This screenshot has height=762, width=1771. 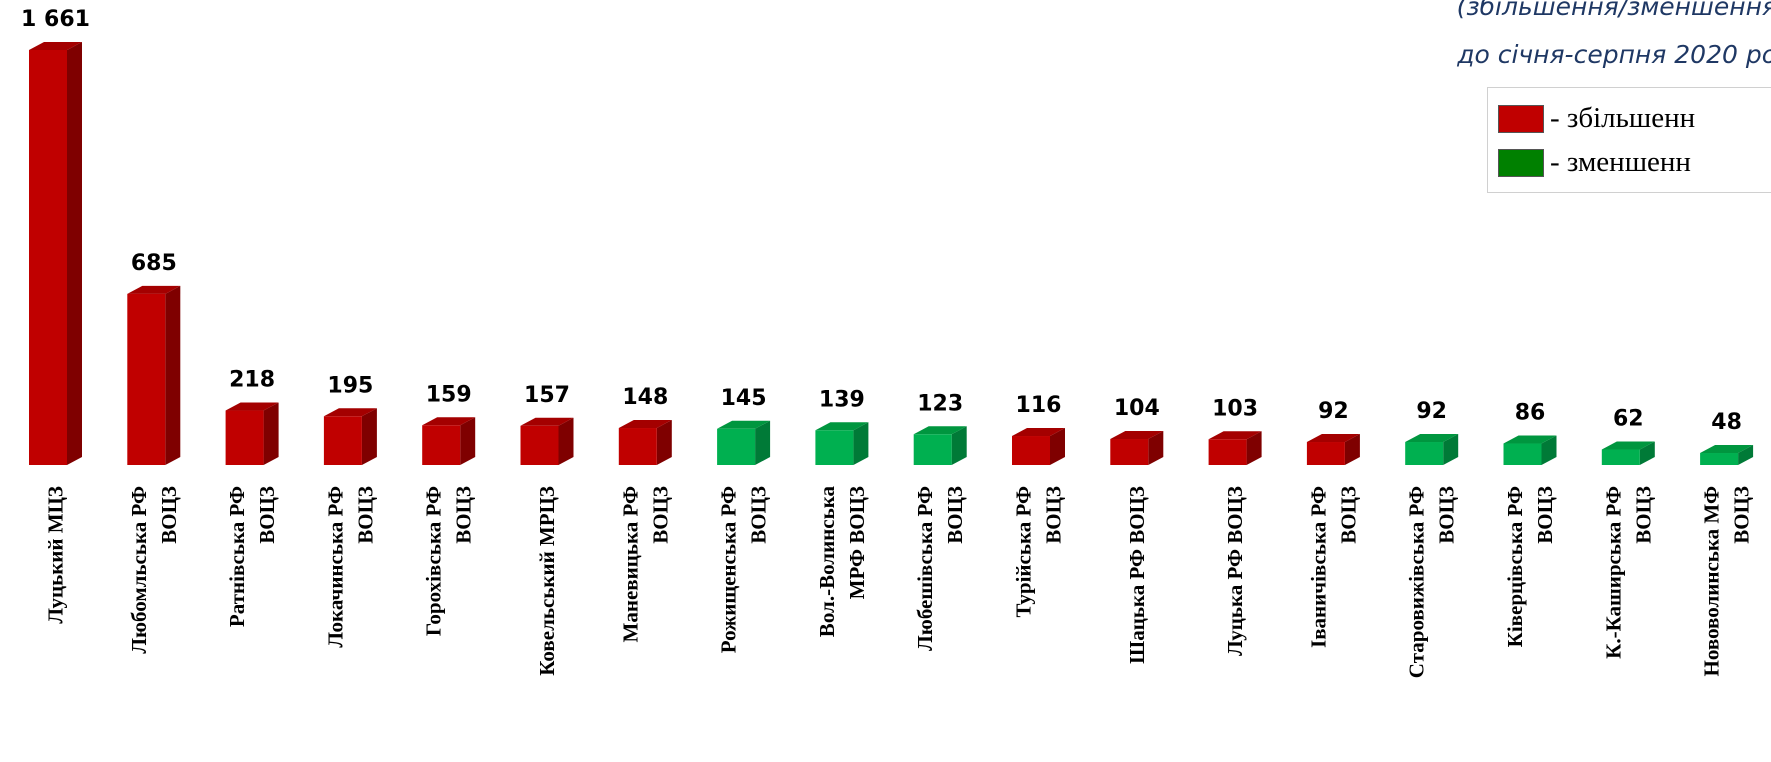 What do you see at coordinates (1613, 572) in the screenshot?
I see `category-label-line: К.-Каширська РФ` at bounding box center [1613, 572].